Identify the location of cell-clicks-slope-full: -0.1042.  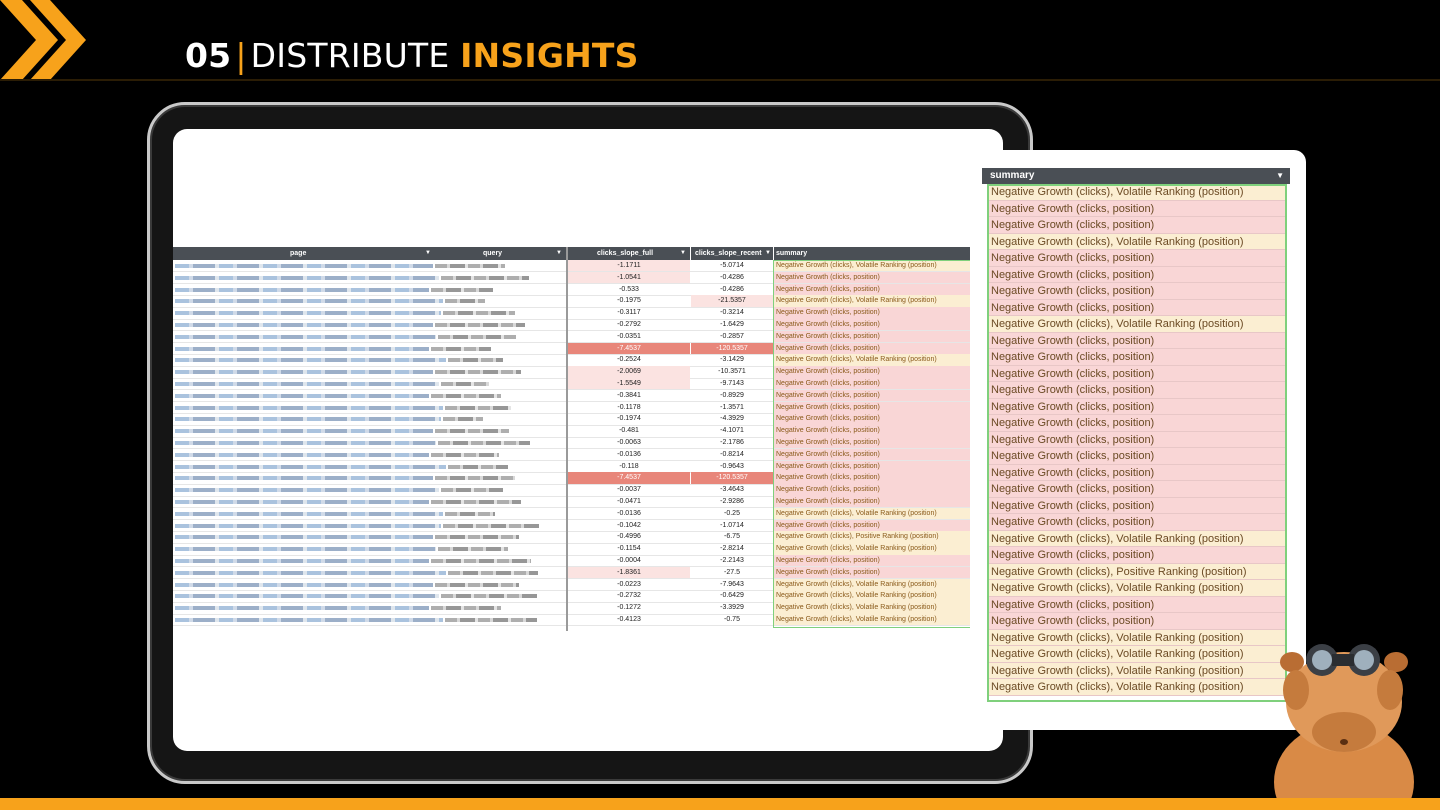
(629, 525).